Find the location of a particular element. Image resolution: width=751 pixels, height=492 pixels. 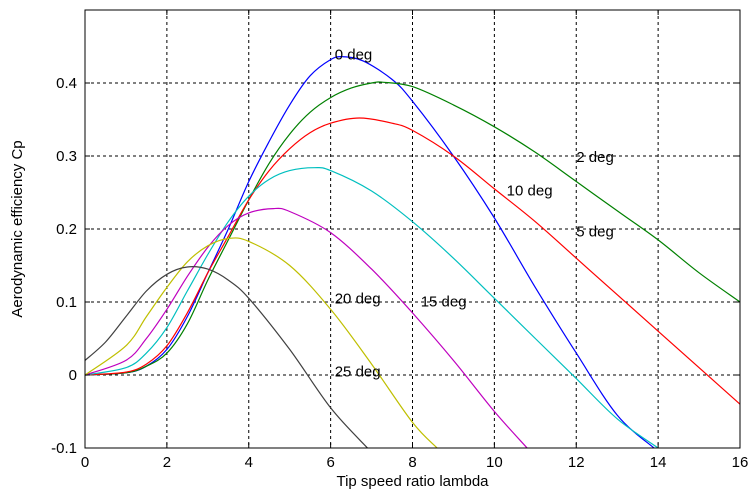

curve-label: 5 deg is located at coordinates (595, 231).